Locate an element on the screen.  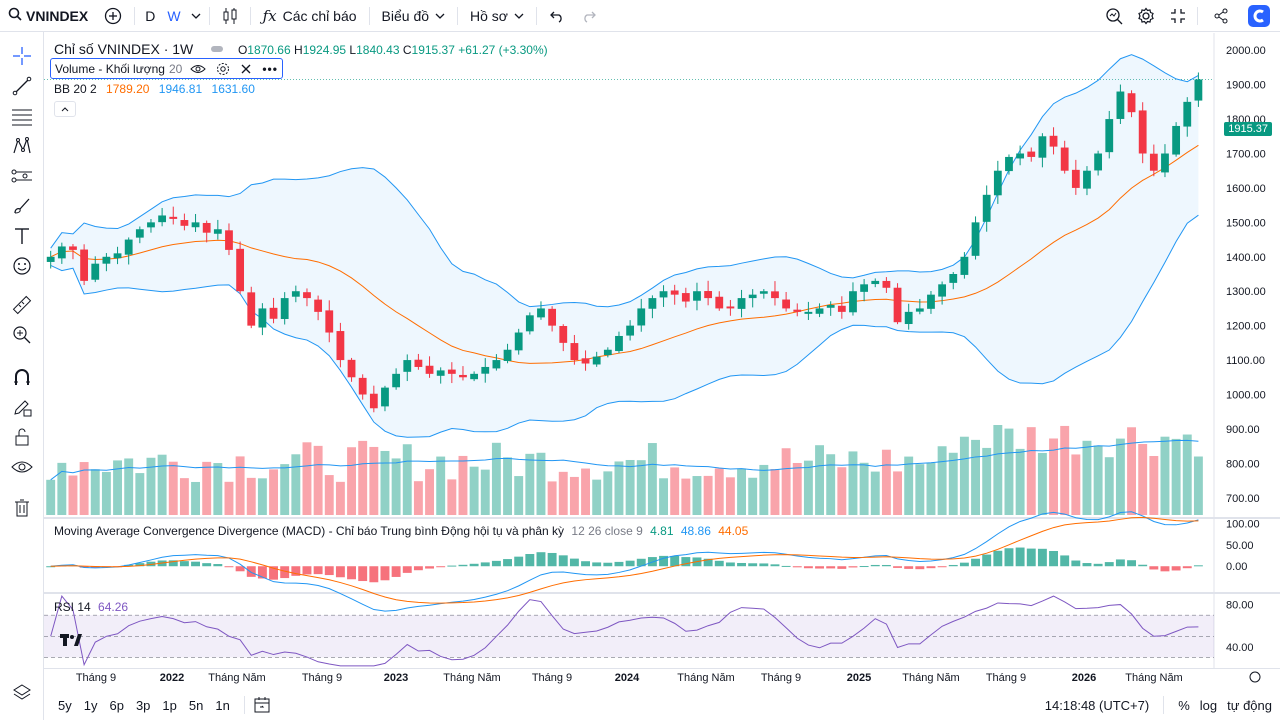
timeframe-1p: 1p is located at coordinates (169, 705).